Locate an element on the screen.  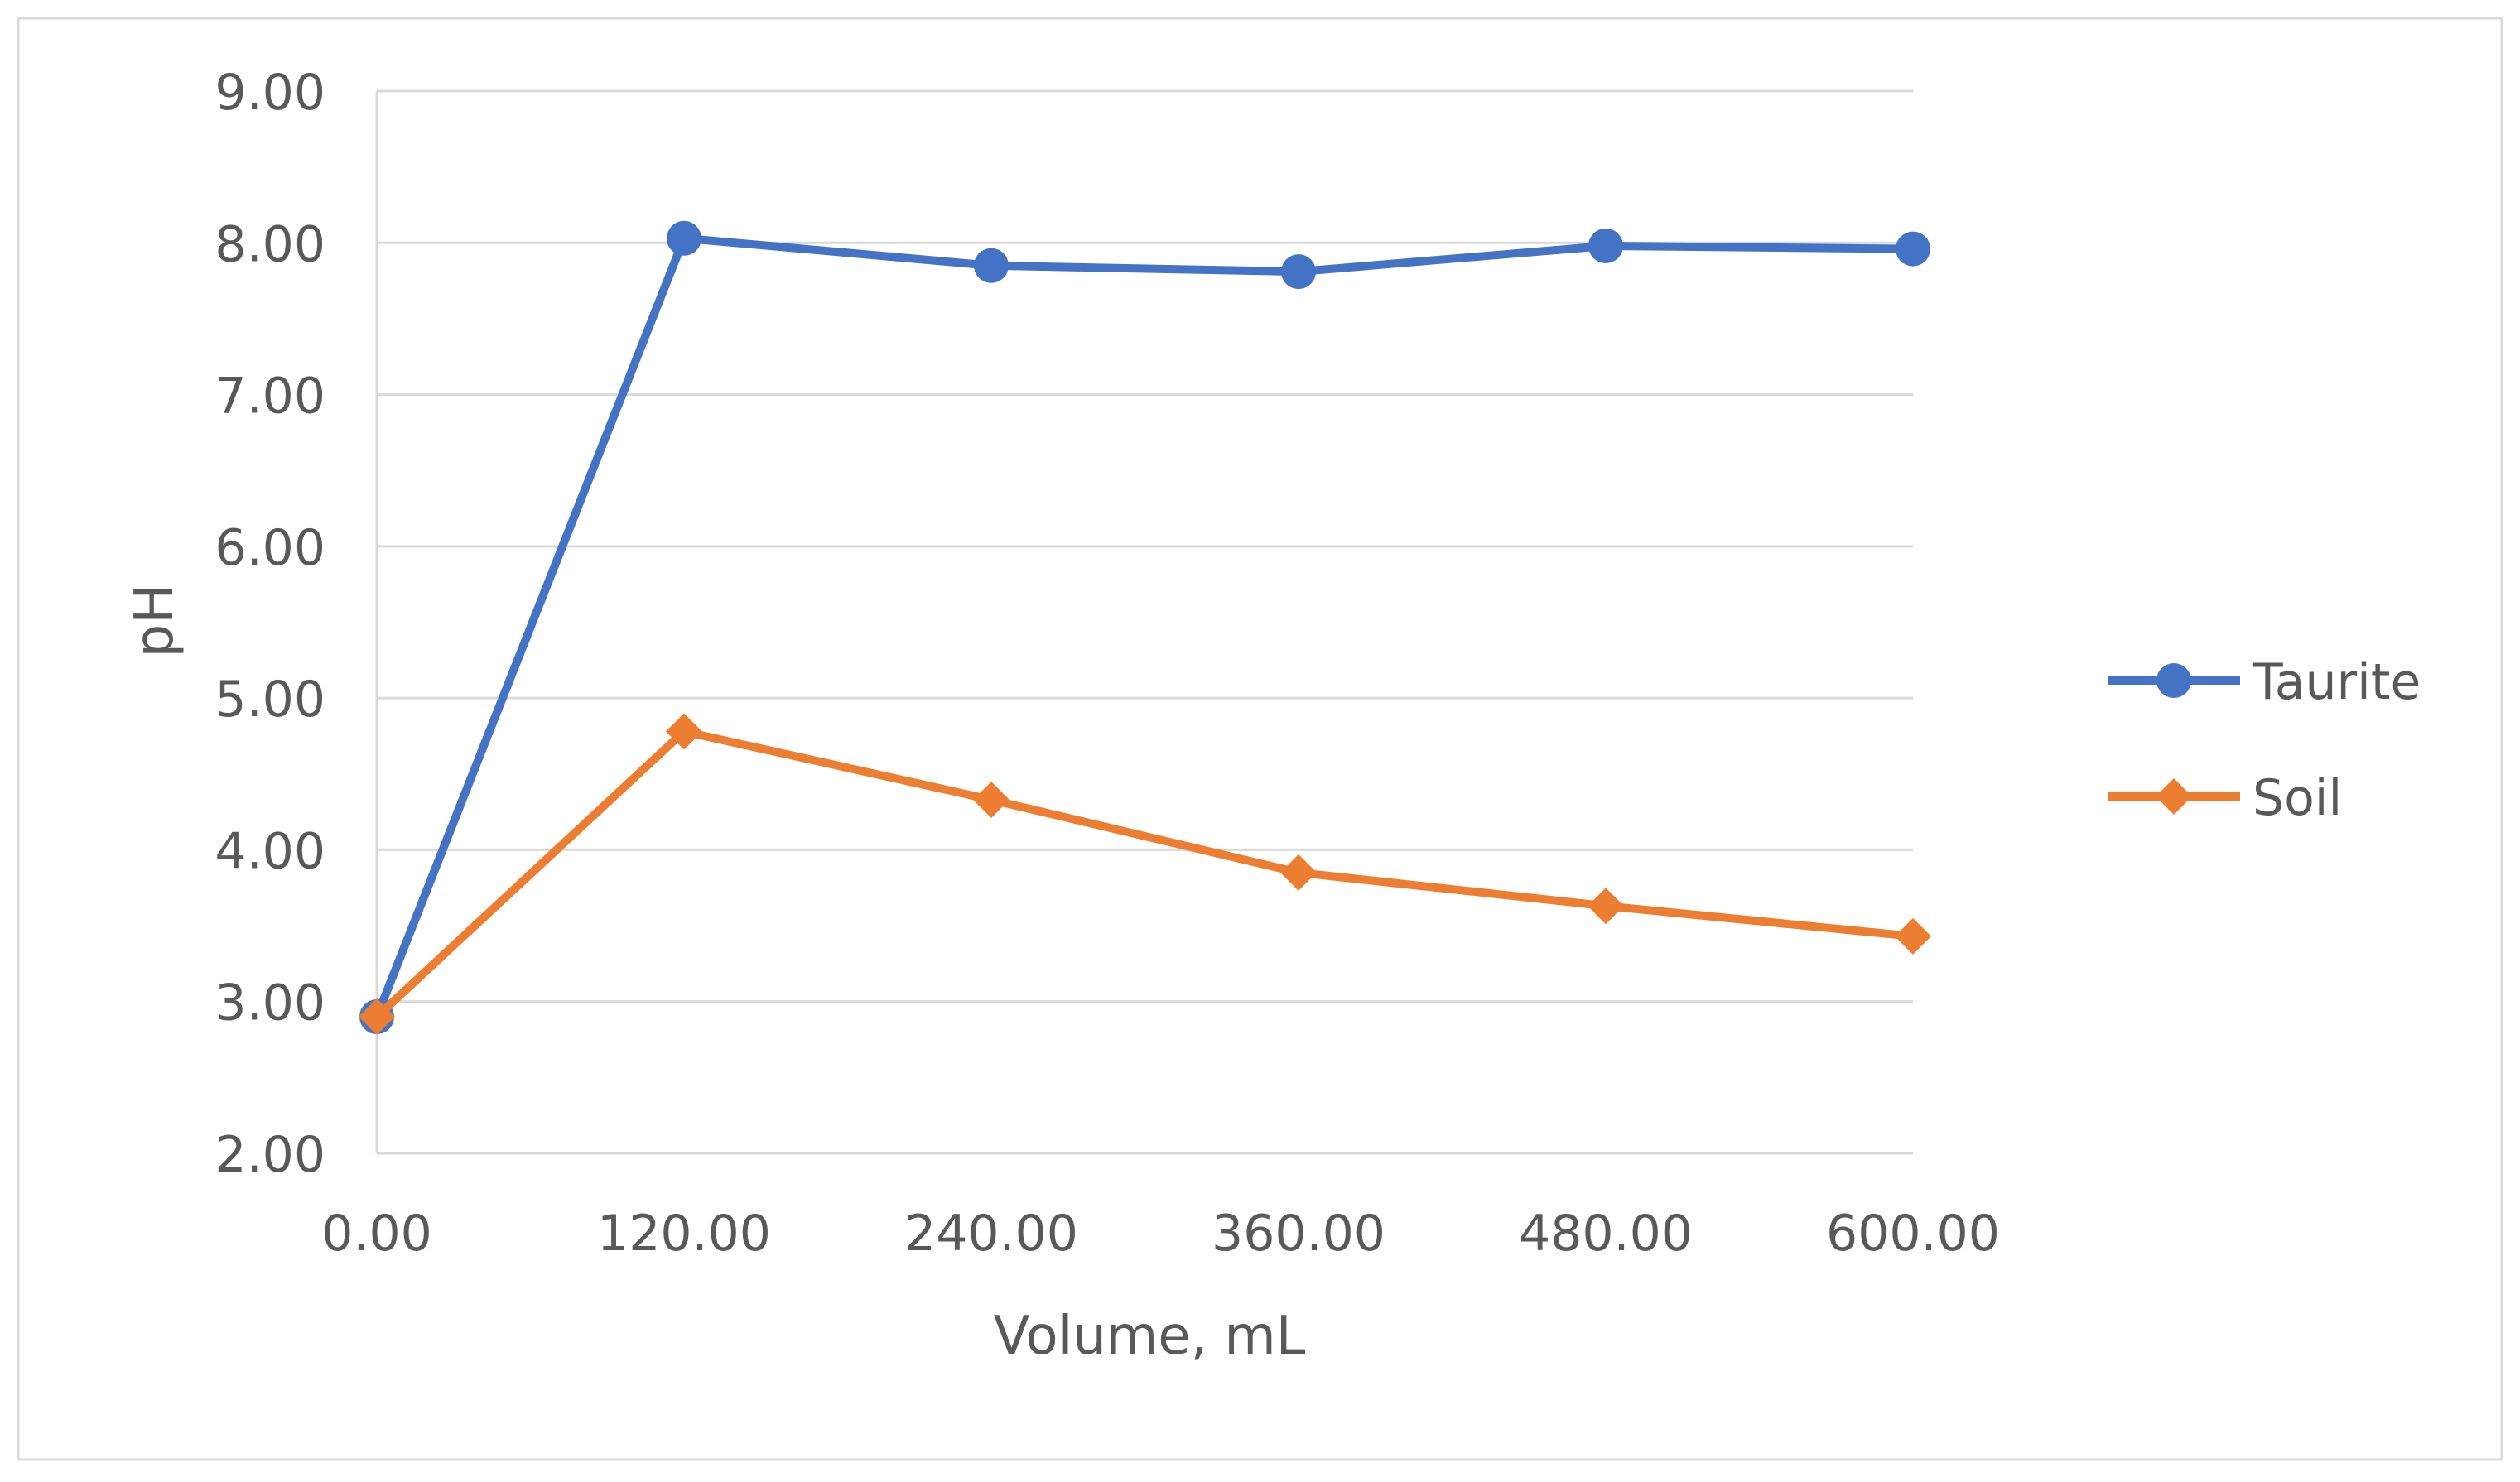
y-tick-label: 3.00 is located at coordinates (269, 1003).